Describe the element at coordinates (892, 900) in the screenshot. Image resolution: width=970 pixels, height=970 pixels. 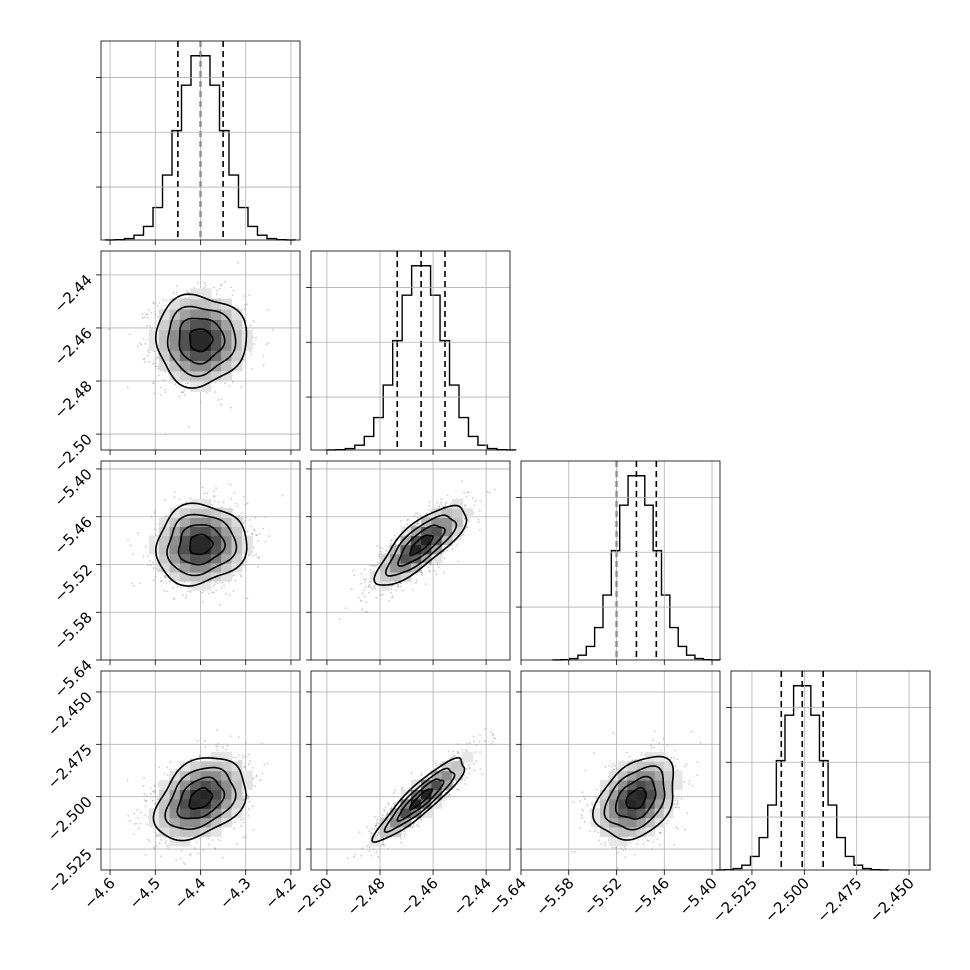
I see `x-tick-label: −2.450` at that location.